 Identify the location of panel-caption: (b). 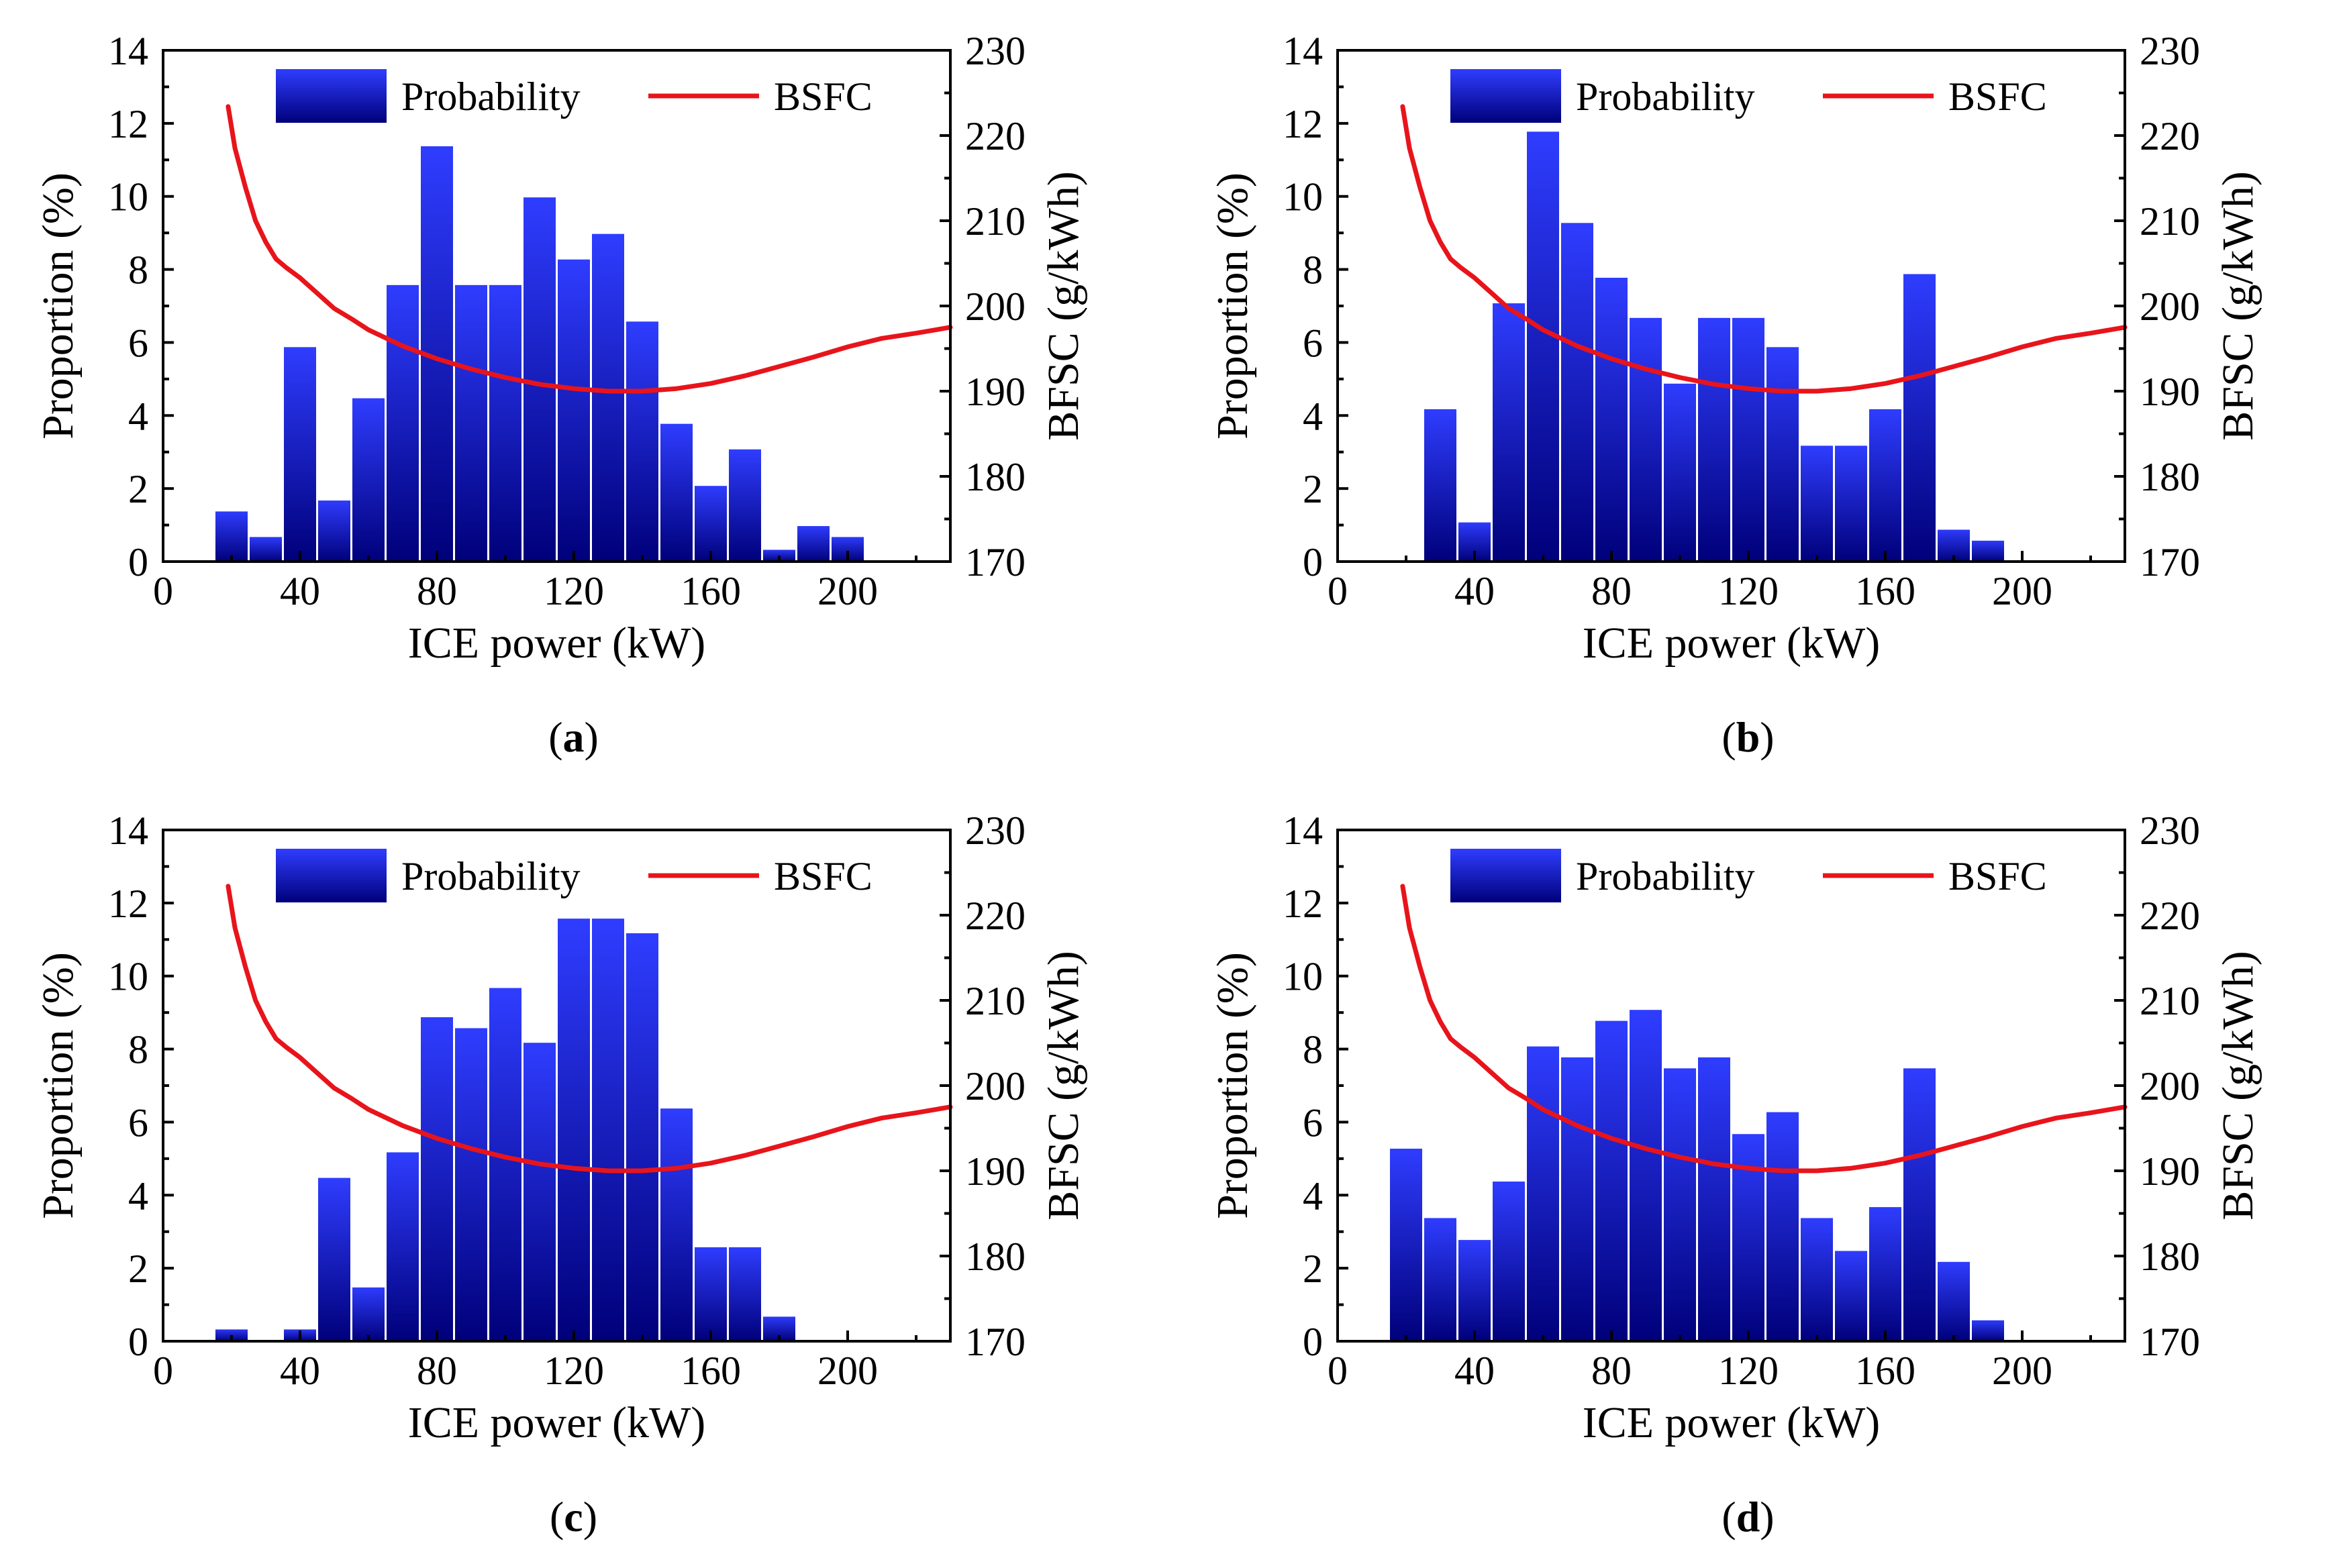
(1748, 737).